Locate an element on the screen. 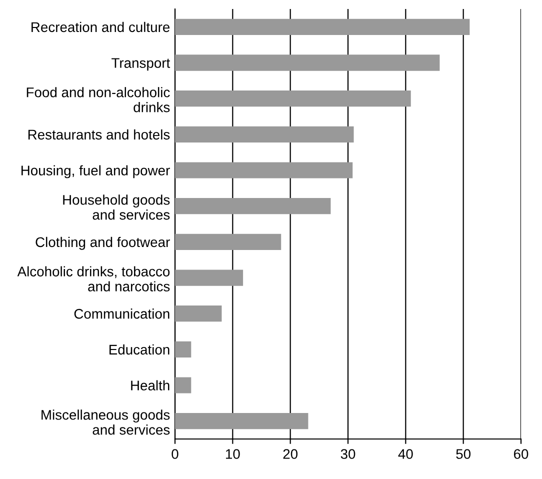  y-tick-label: Household goods and services is located at coordinates (116, 207).